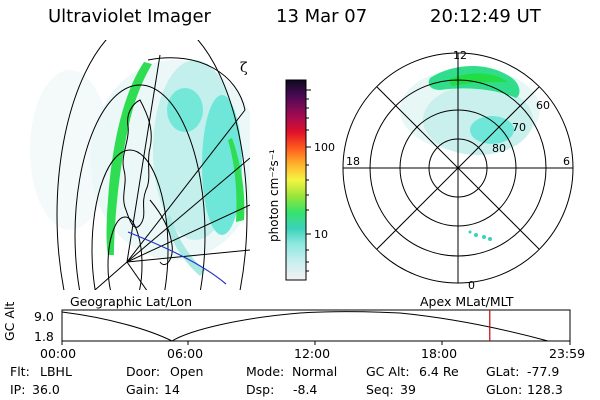  What do you see at coordinates (388, 371) in the screenshot?
I see `status-gcalt-label: GC Alt:` at bounding box center [388, 371].